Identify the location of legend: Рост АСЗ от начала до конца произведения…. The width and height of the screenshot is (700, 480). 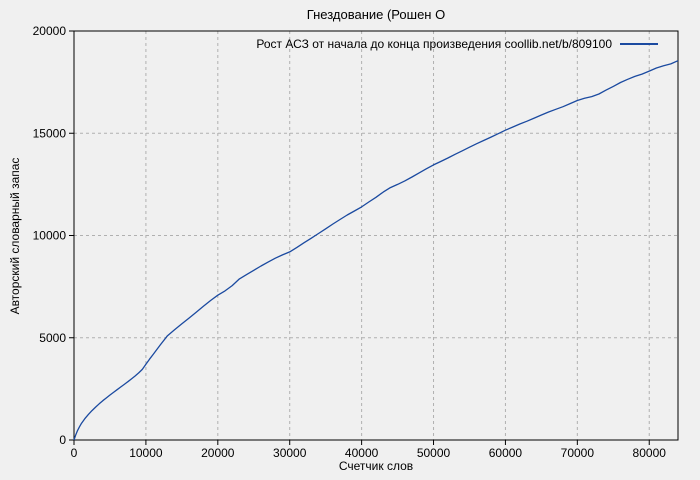
(457, 43).